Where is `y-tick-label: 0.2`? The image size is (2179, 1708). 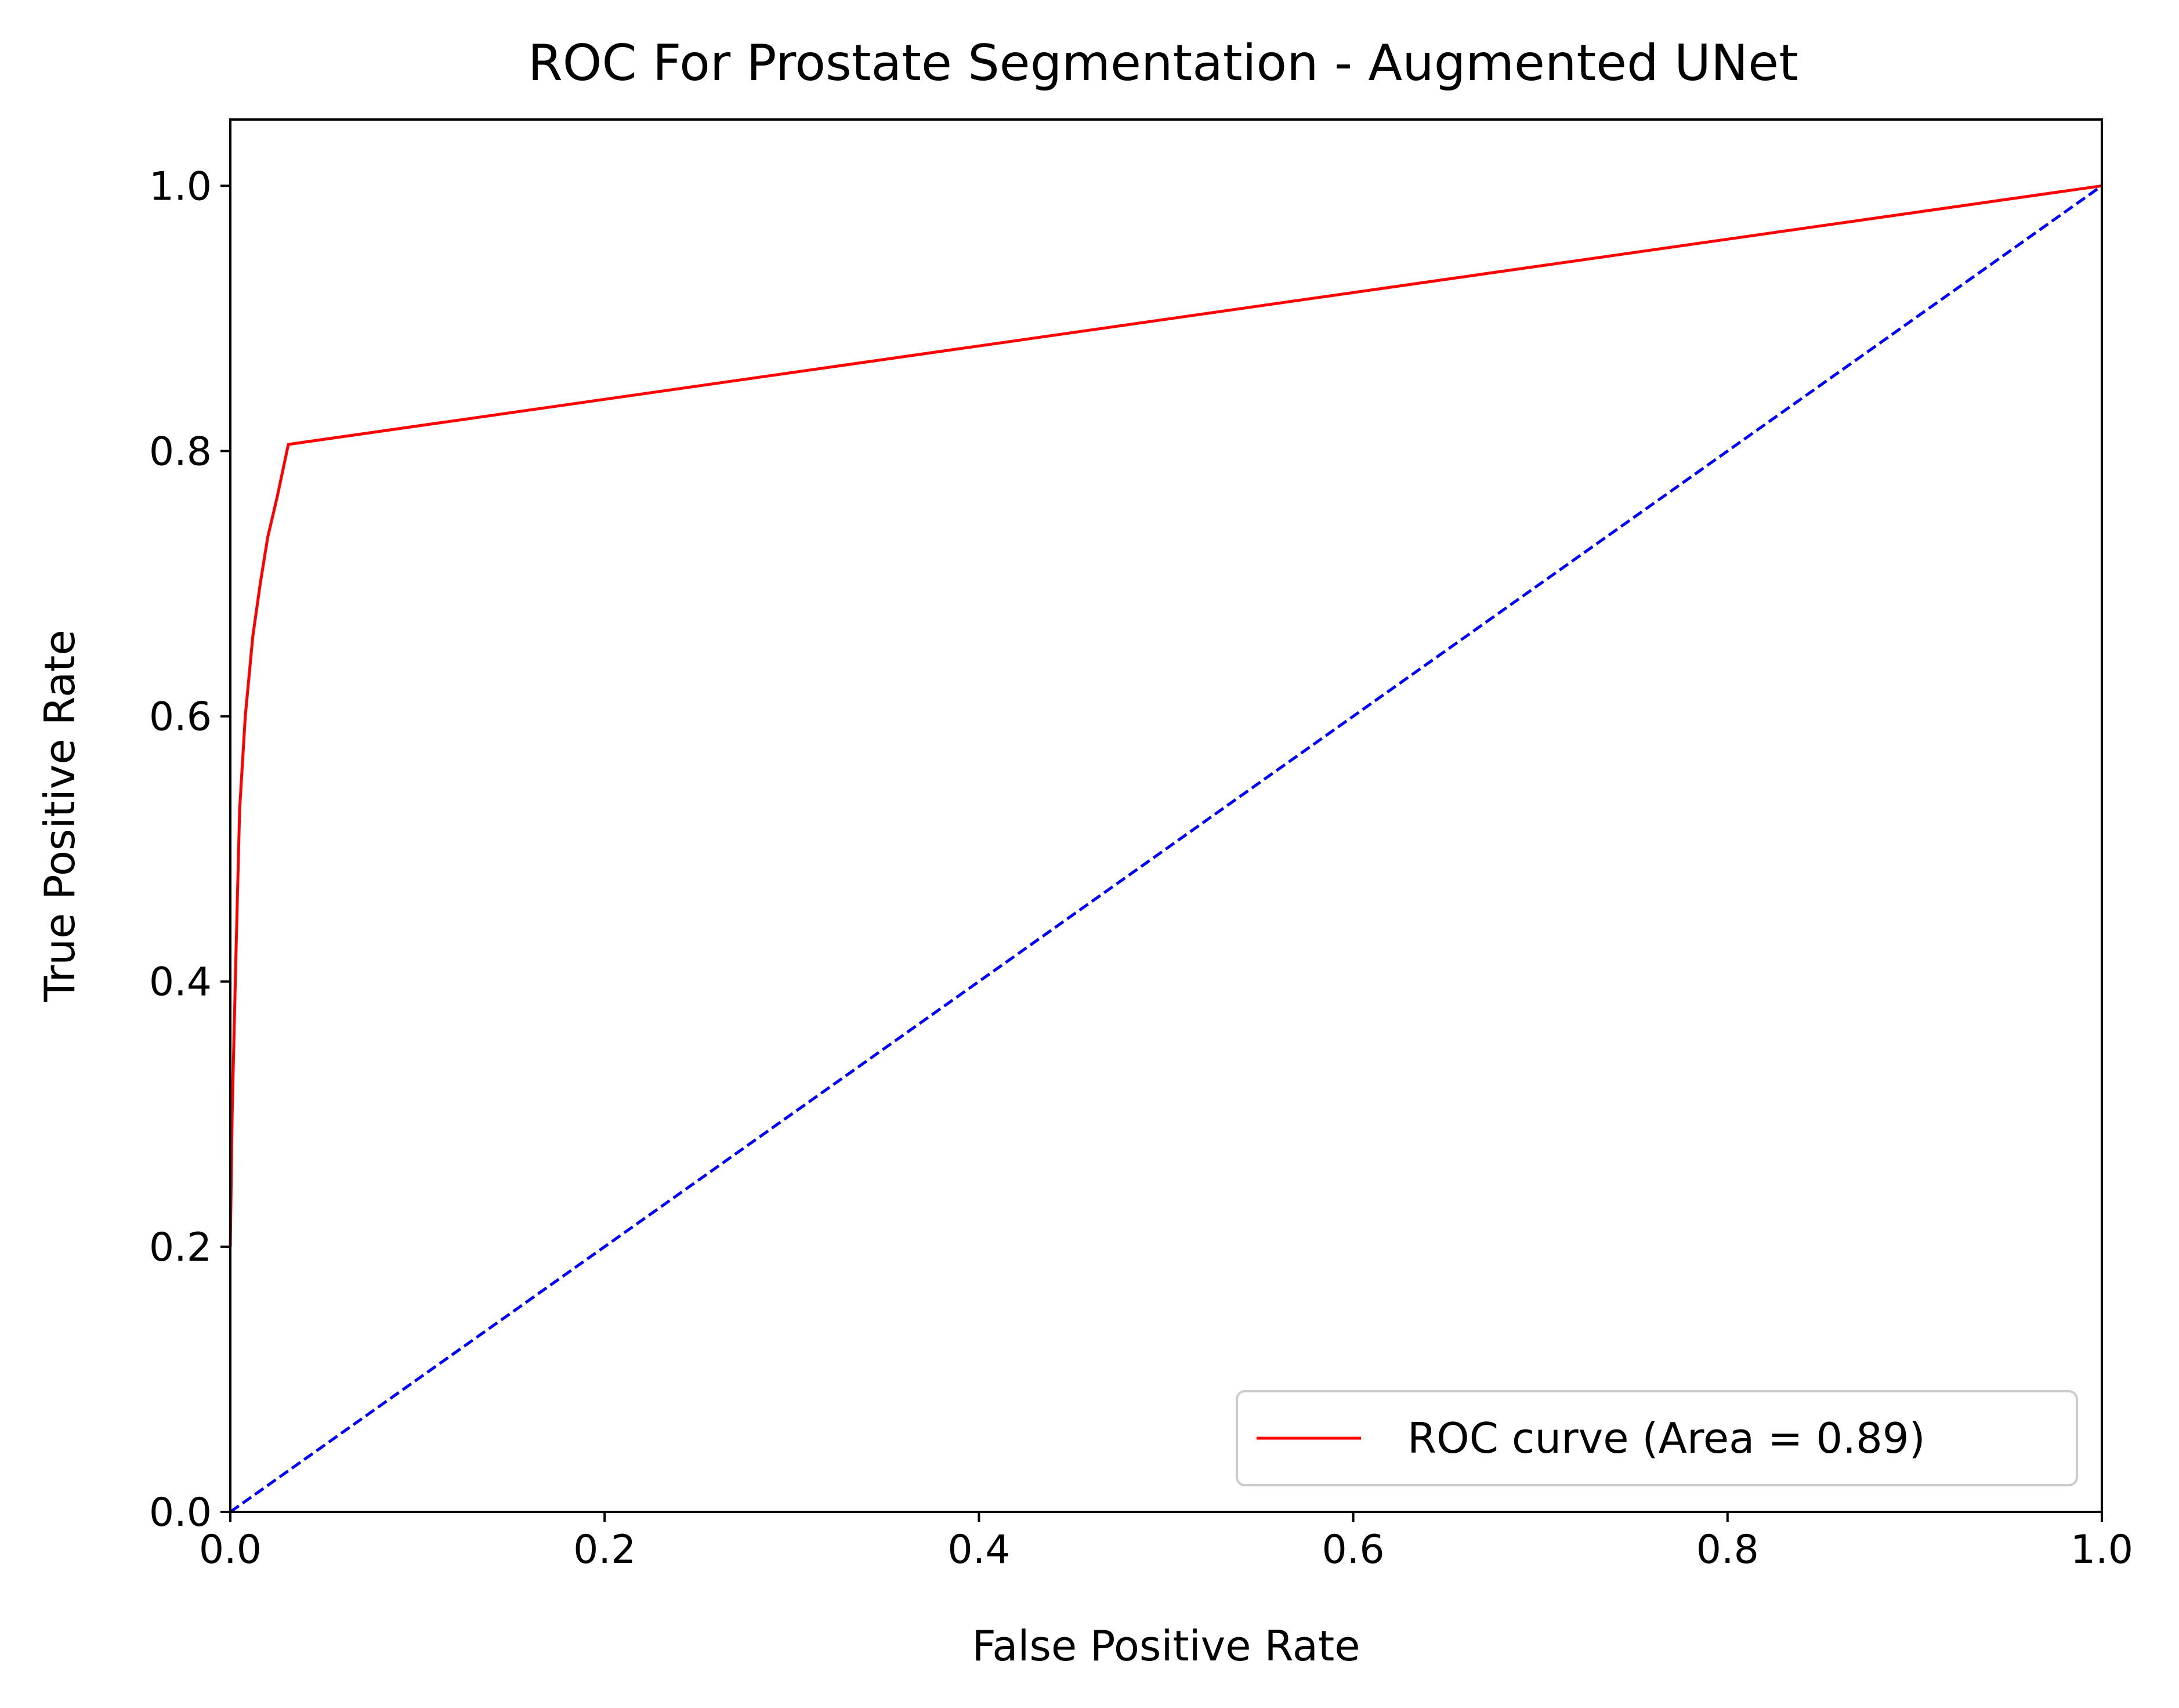
y-tick-label: 0.2 is located at coordinates (180, 1248).